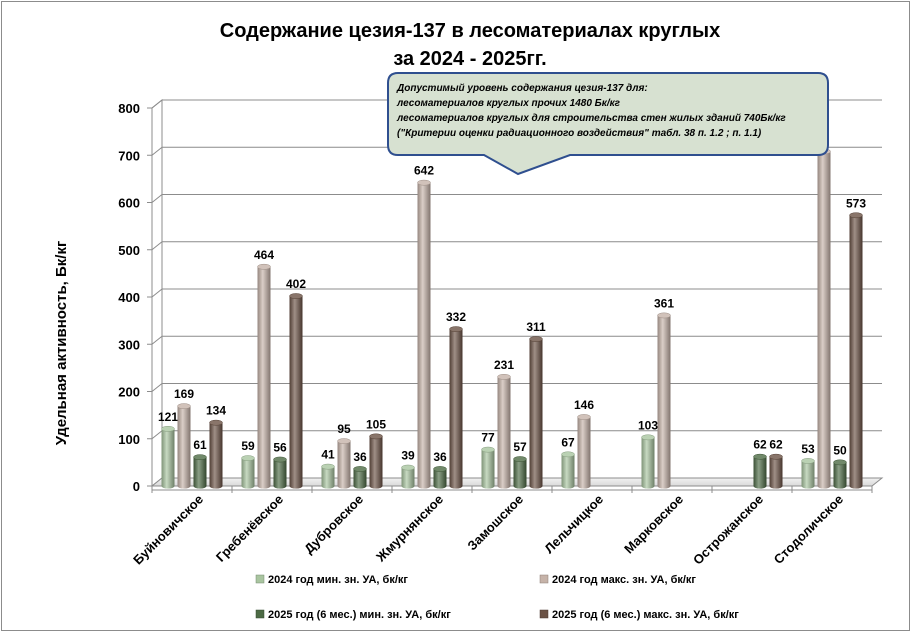 This screenshot has height=634, width=913. I want to click on data-label: 50, so click(840, 450).